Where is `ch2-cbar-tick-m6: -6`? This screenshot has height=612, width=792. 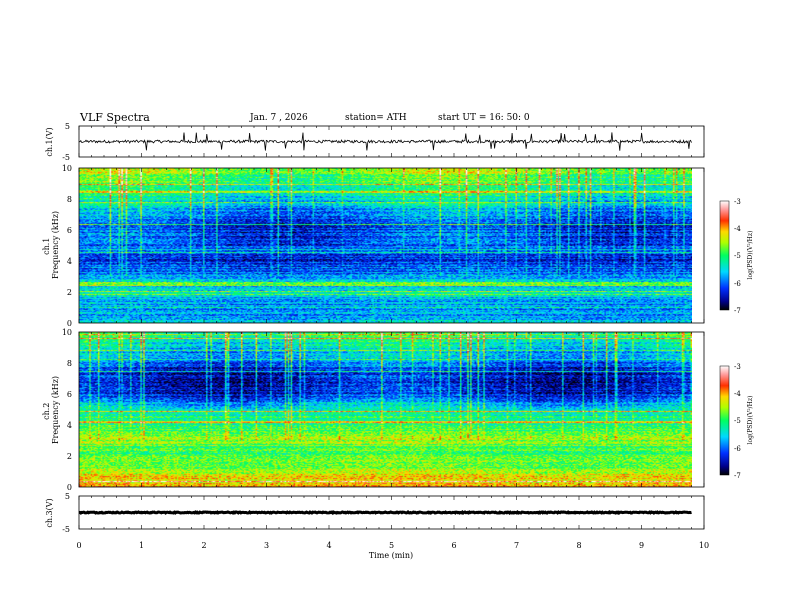 ch2-cbar-tick-m6: -6 is located at coordinates (737, 449).